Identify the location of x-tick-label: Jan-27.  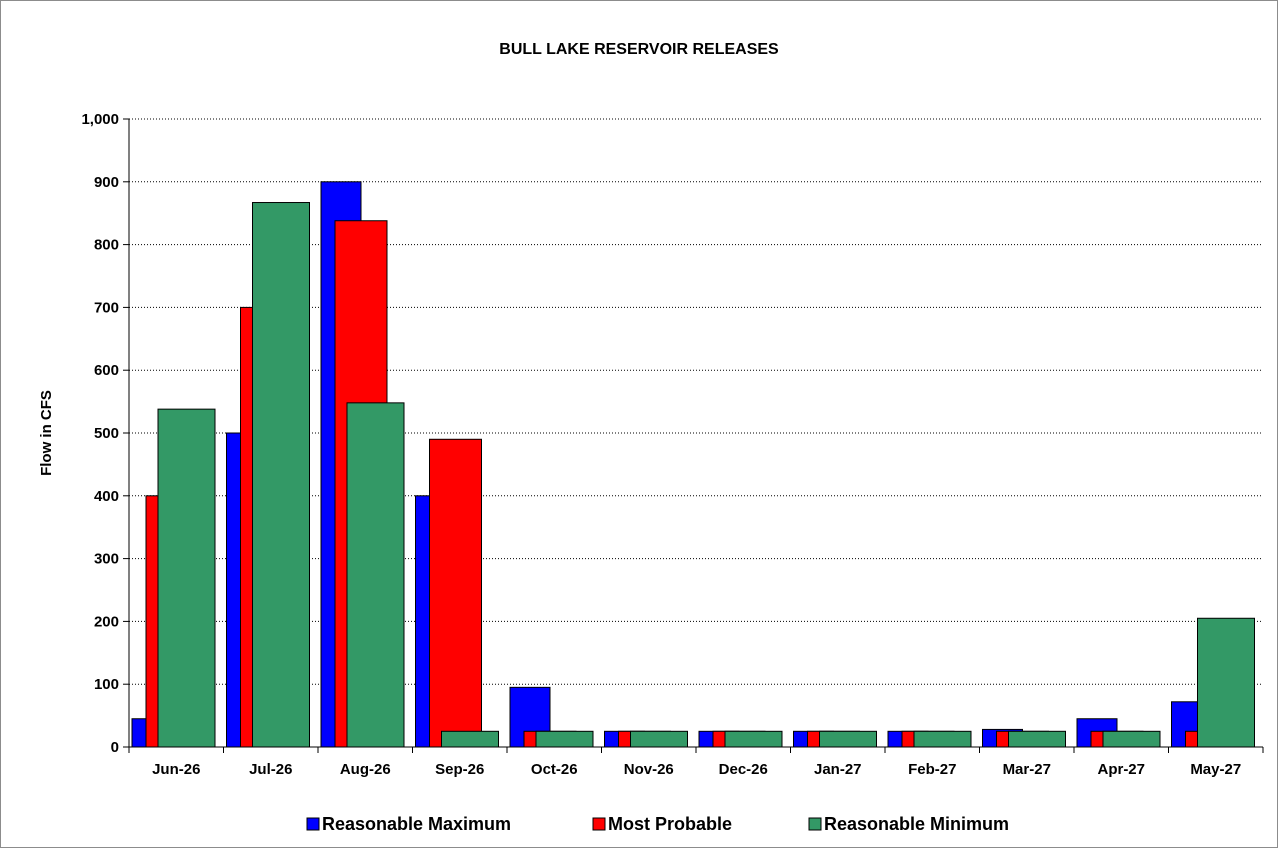
(838, 769).